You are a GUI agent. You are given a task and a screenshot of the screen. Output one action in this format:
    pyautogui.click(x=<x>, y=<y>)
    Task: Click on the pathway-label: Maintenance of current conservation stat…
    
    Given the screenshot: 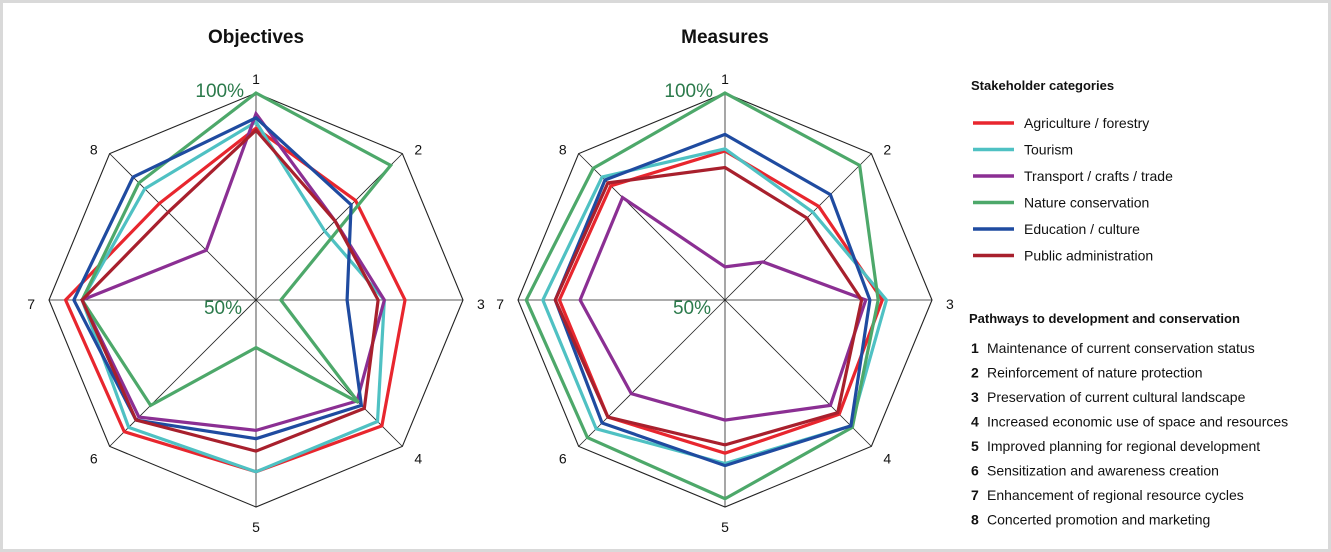 What is the action you would take?
    pyautogui.click(x=1121, y=348)
    